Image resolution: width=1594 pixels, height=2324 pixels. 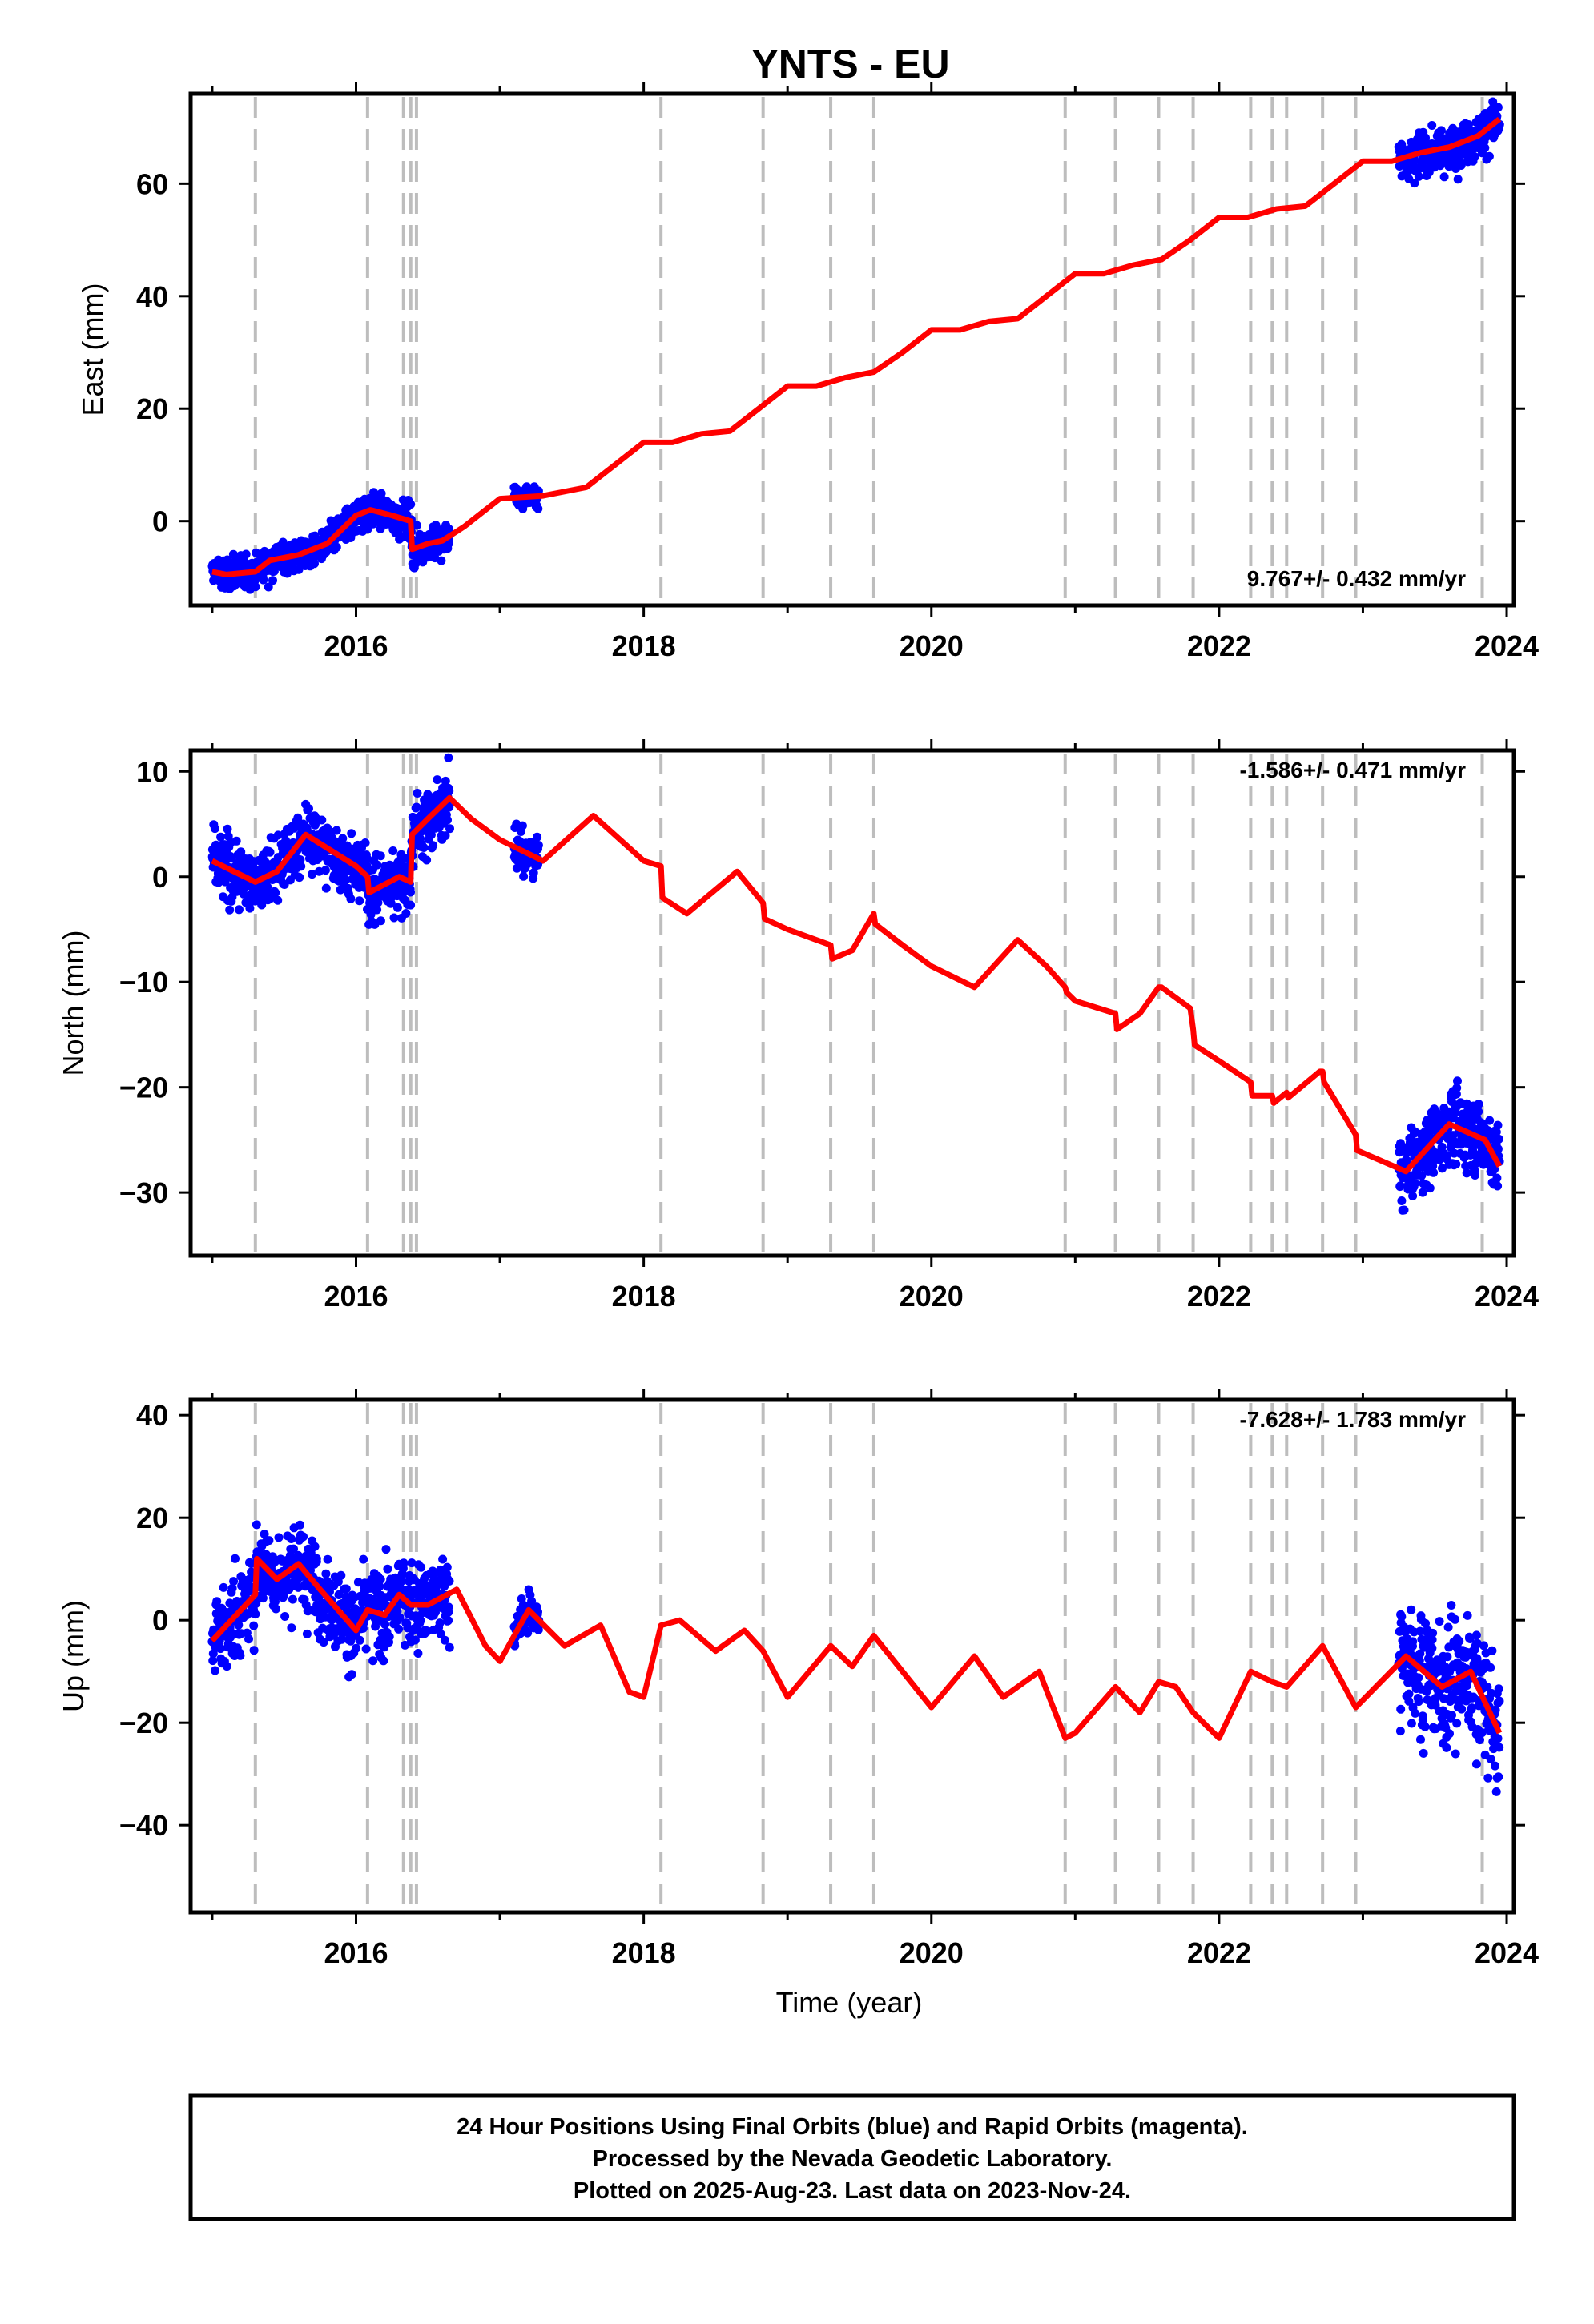 I want to click on x-tick-label: 2018, so click(x=644, y=645).